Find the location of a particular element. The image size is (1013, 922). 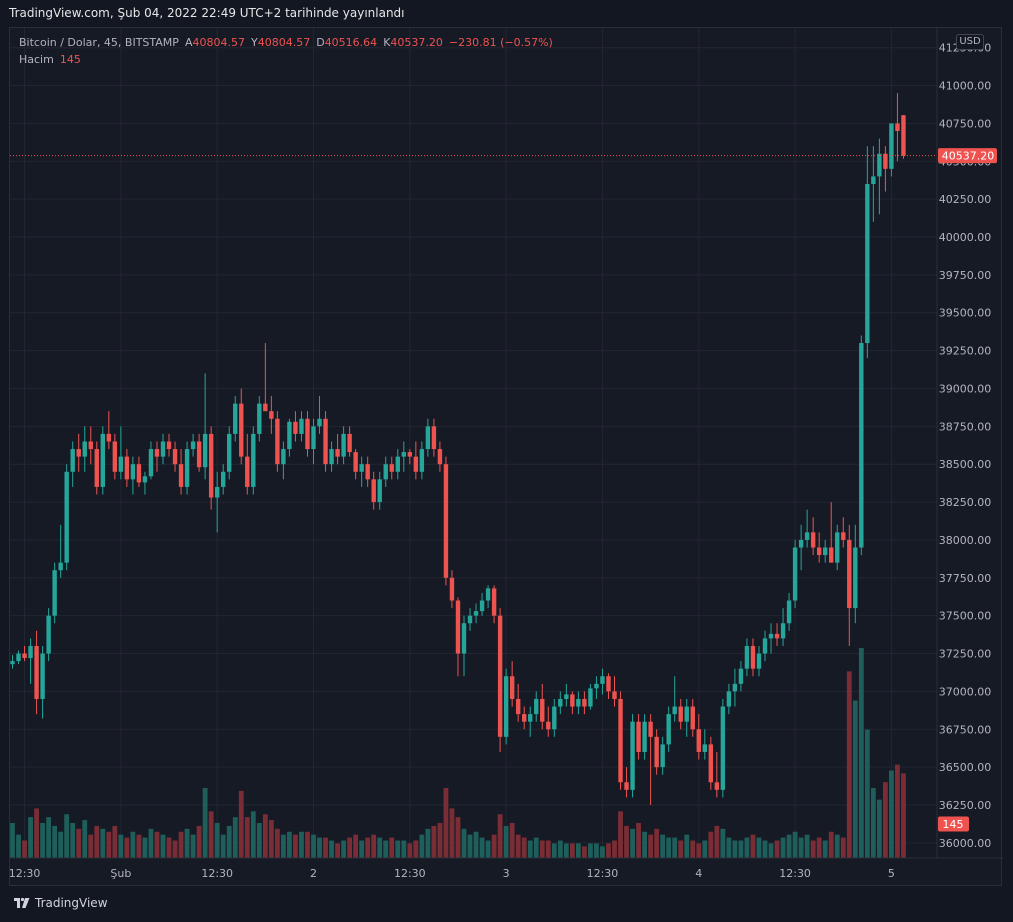

volume-label: Hacim is located at coordinates (36, 59).